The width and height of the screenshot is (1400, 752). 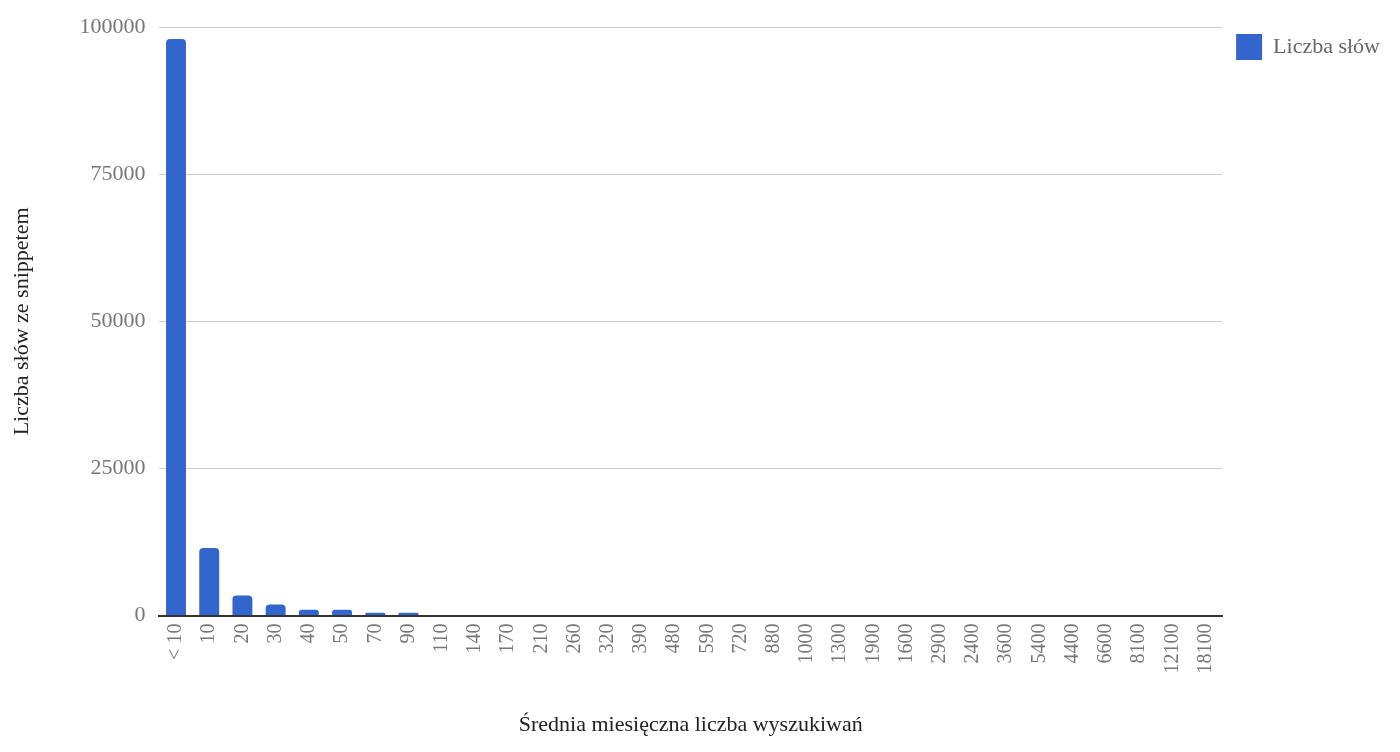 What do you see at coordinates (1037, 643) in the screenshot?
I see `x-tick-label: 5400` at bounding box center [1037, 643].